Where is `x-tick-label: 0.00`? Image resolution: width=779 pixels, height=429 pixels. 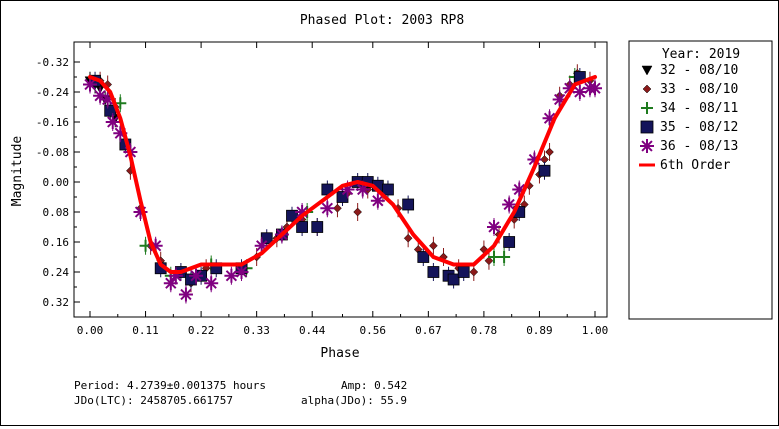
x-tick-label: 0.00 is located at coordinates (90, 330).